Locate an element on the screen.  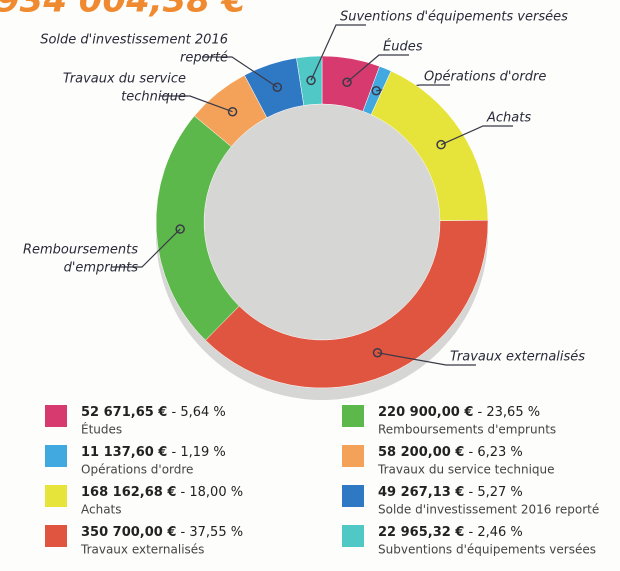
callout-label: Suventions d'équipements versées is located at coordinates (454, 17).